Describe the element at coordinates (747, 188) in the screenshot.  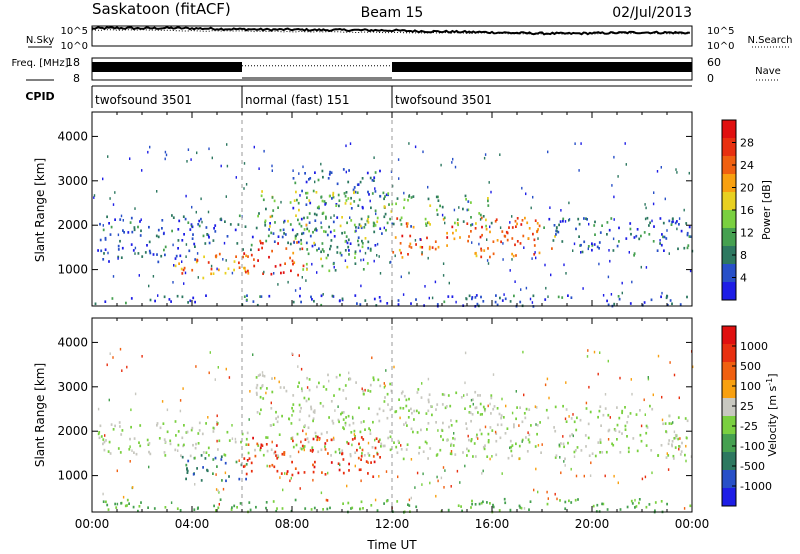
I see `colorbar-tick-label: 20` at that location.